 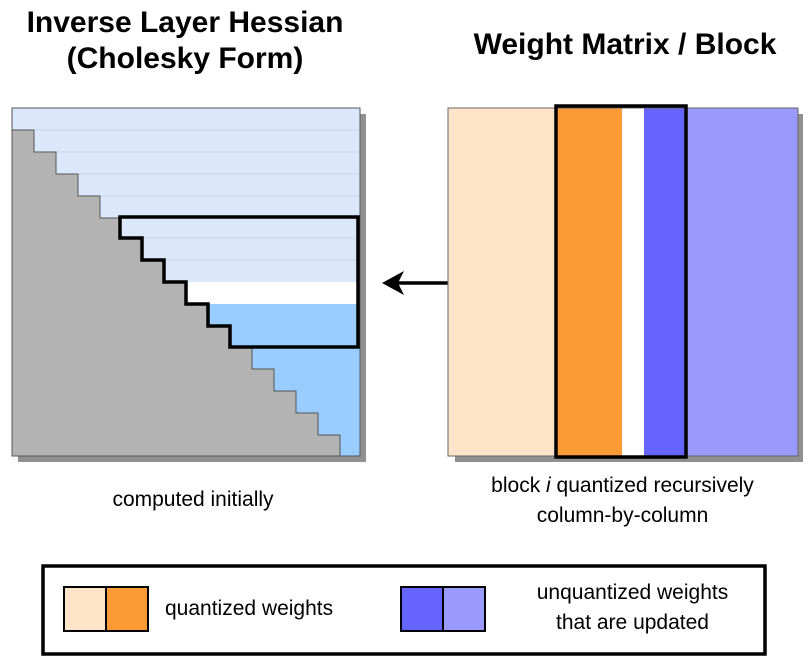 What do you see at coordinates (127, 609) in the screenshot?
I see `legend-swatch-quantized-strong` at bounding box center [127, 609].